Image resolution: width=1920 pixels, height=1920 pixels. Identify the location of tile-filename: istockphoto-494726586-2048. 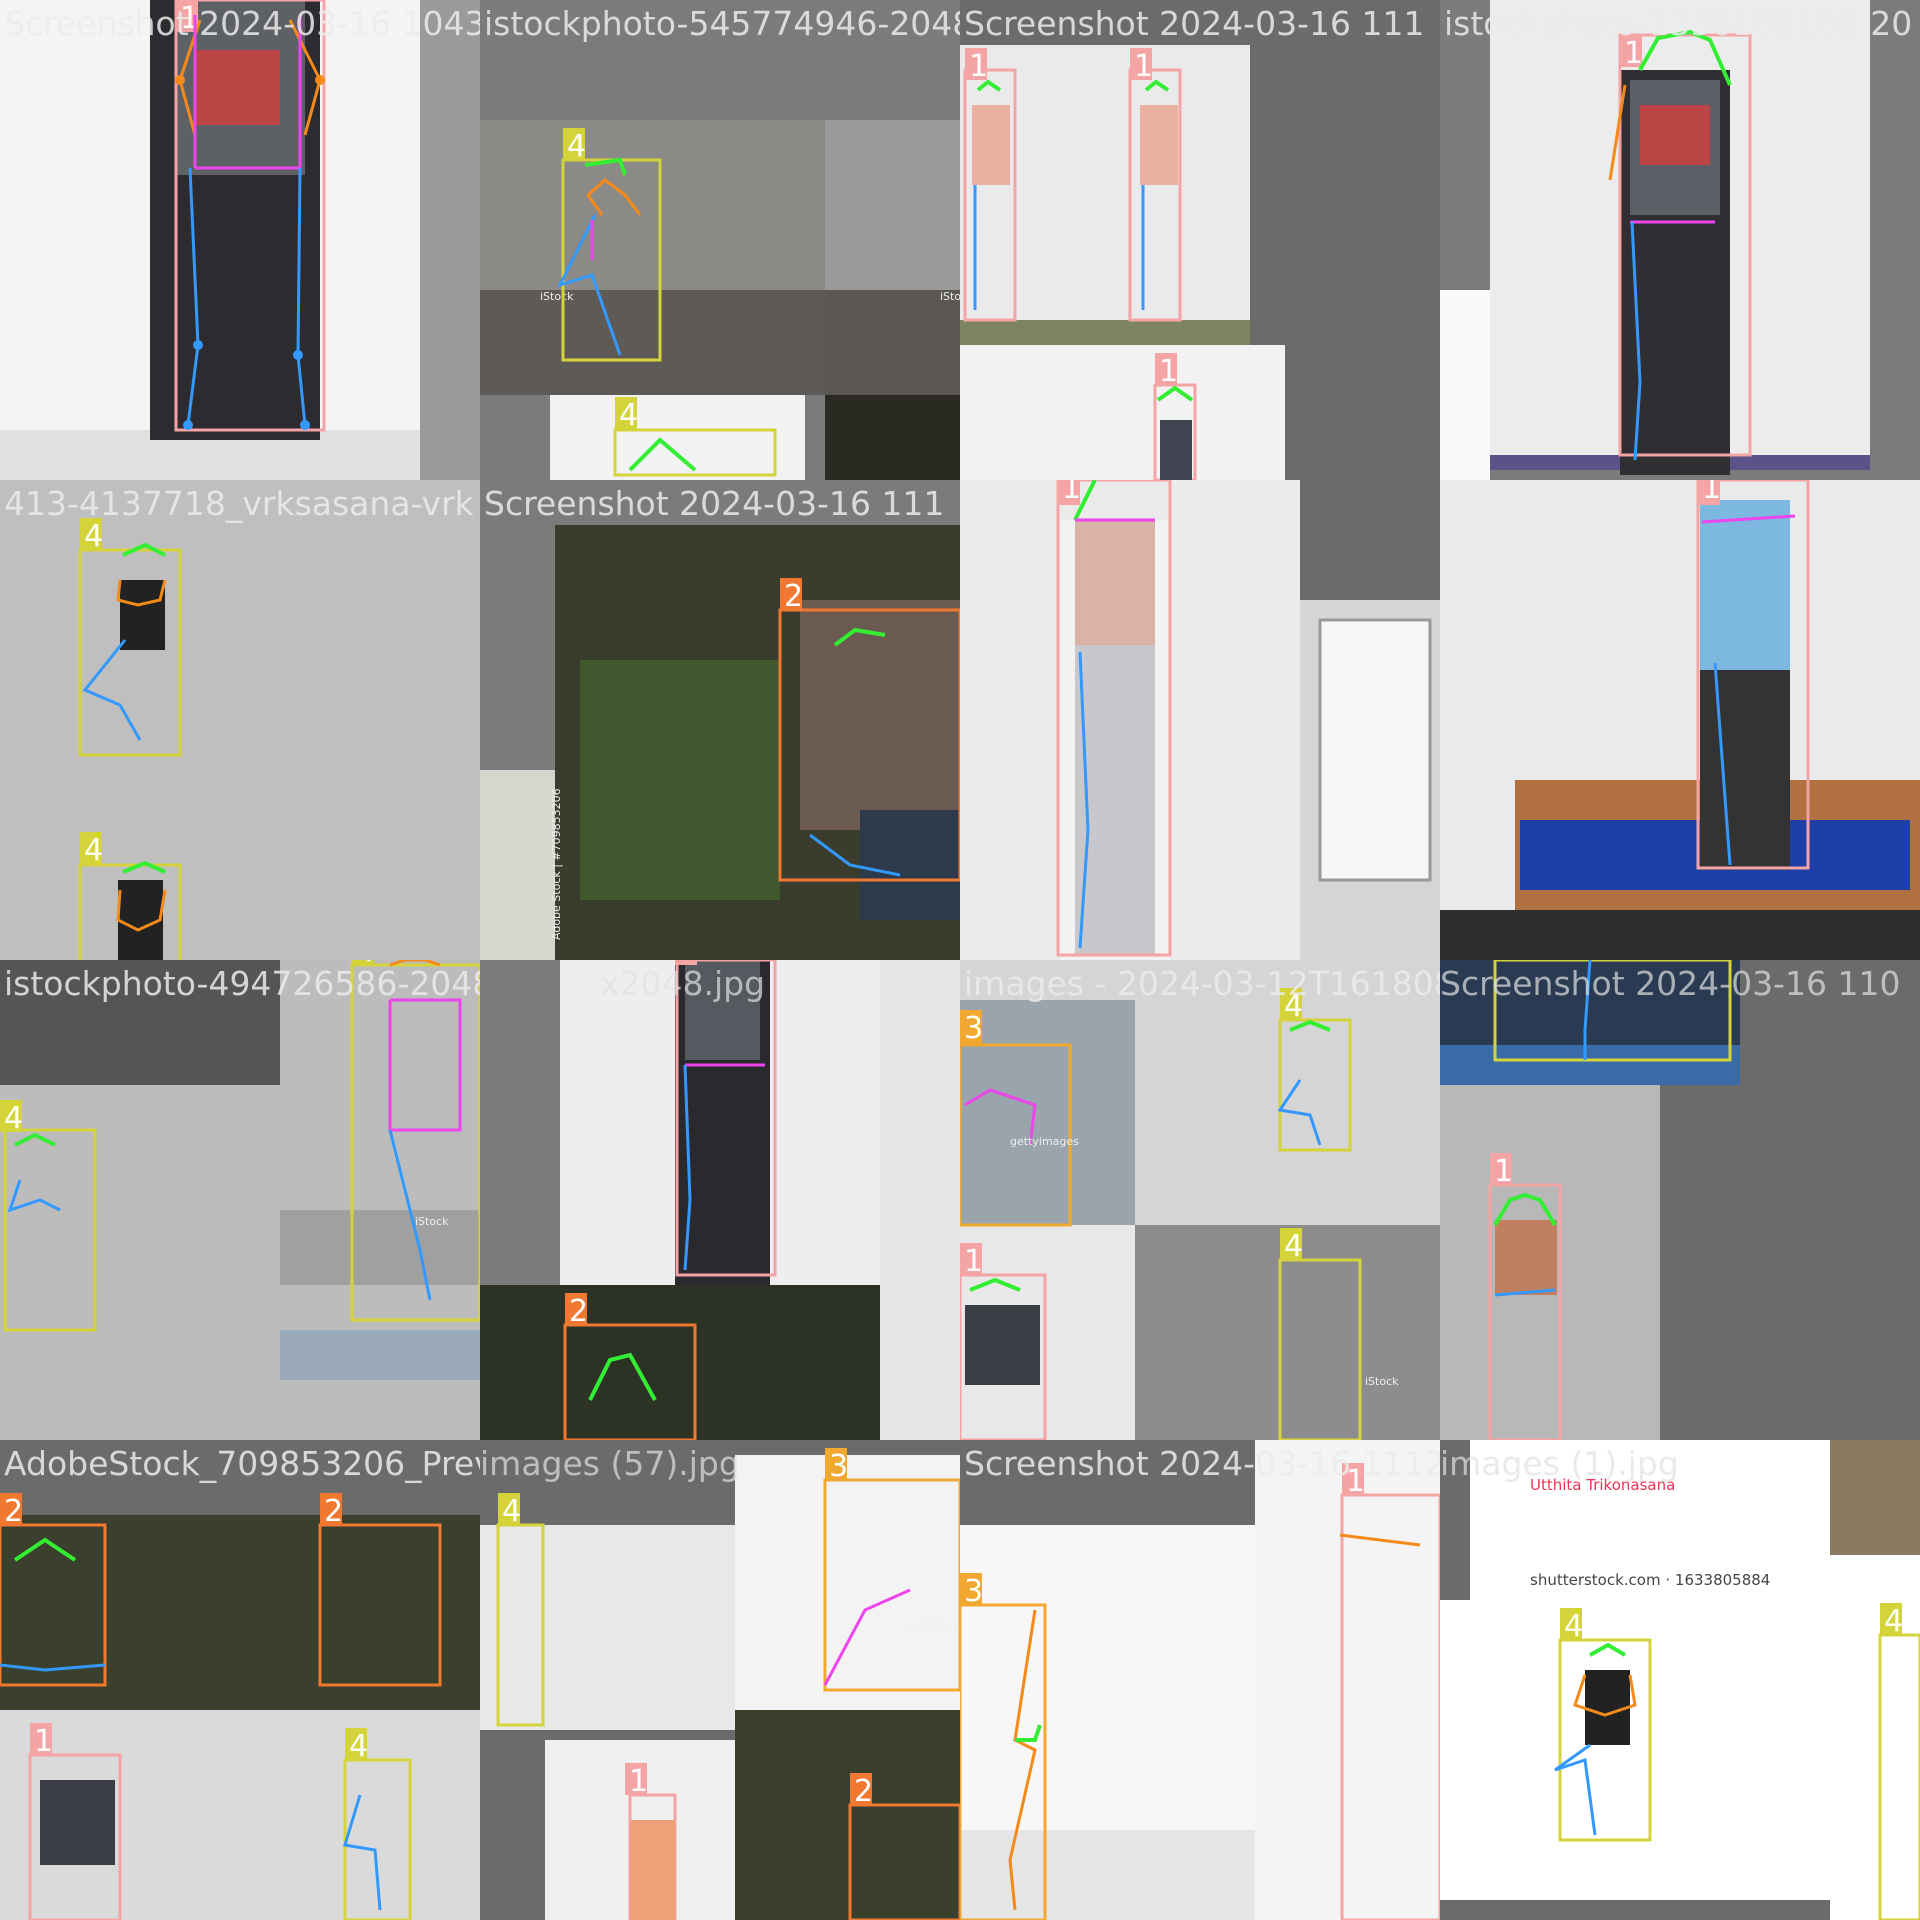
(242, 983).